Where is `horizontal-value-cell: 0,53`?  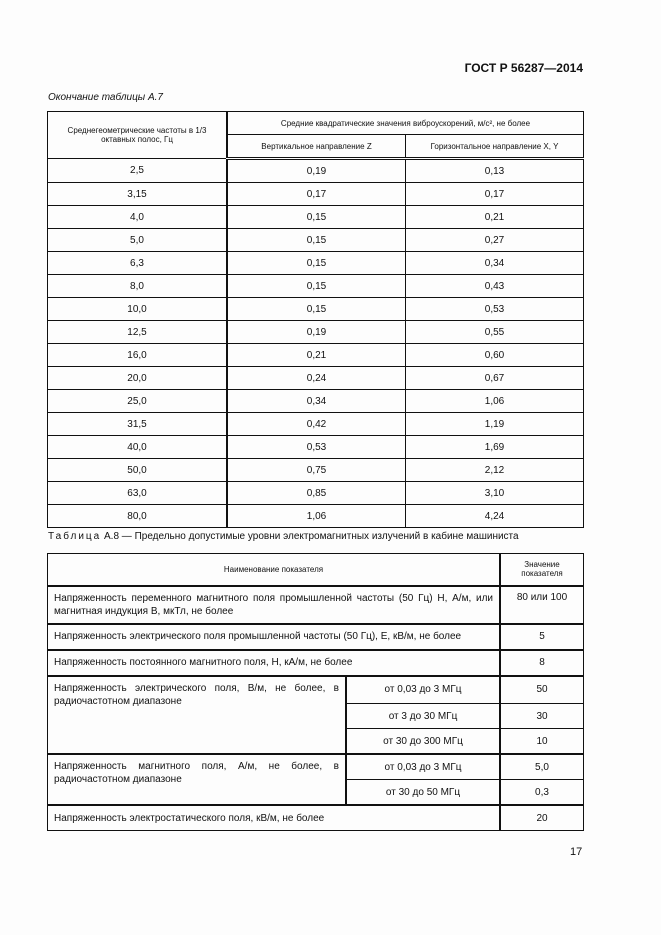
horizontal-value-cell: 0,53 is located at coordinates (494, 309).